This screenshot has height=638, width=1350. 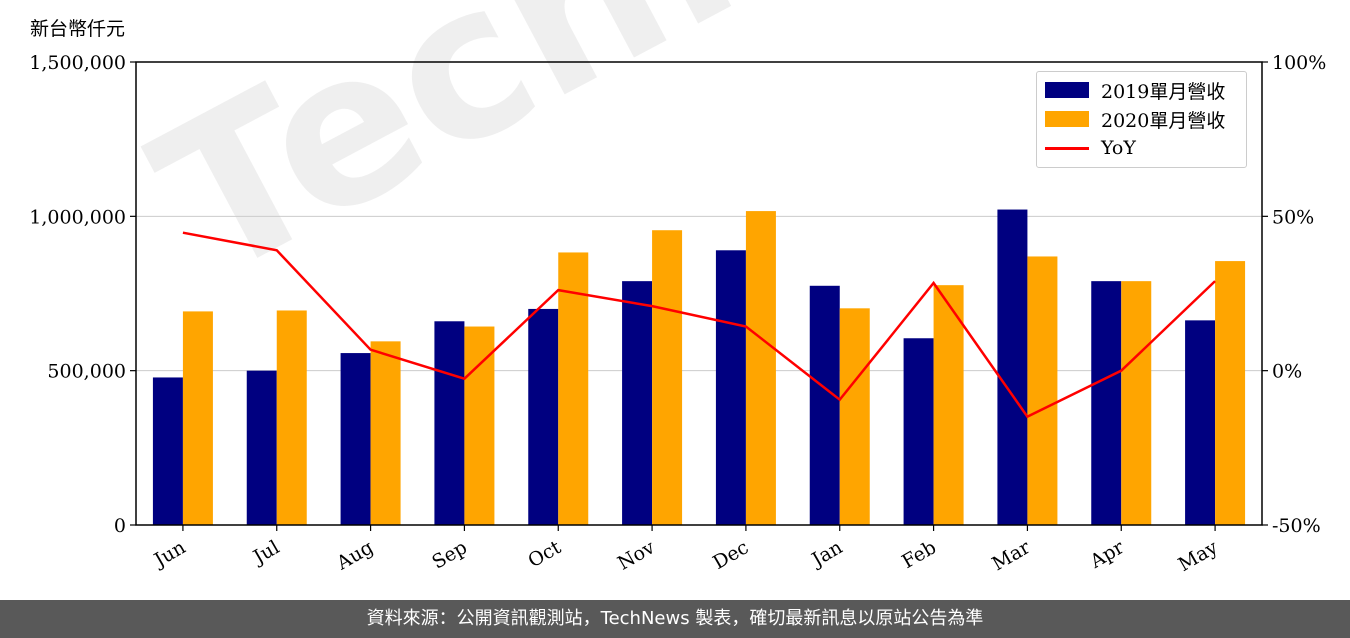 What do you see at coordinates (730, 555) in the screenshot?
I see `x-tick-label-dec: Dec` at bounding box center [730, 555].